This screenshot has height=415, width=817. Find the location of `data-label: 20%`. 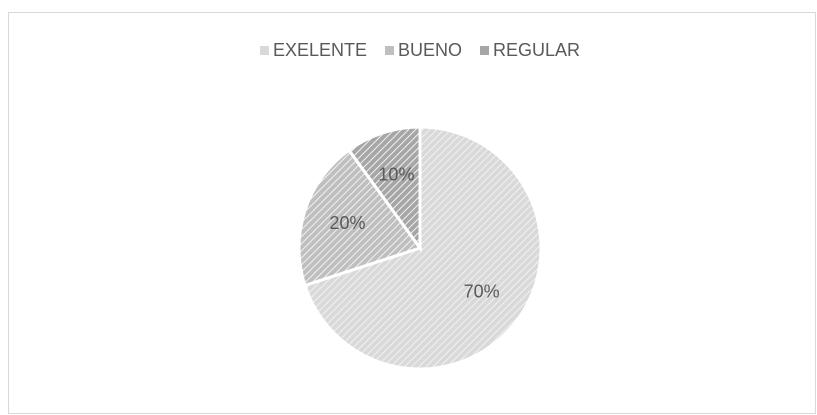

data-label: 20% is located at coordinates (347, 223).